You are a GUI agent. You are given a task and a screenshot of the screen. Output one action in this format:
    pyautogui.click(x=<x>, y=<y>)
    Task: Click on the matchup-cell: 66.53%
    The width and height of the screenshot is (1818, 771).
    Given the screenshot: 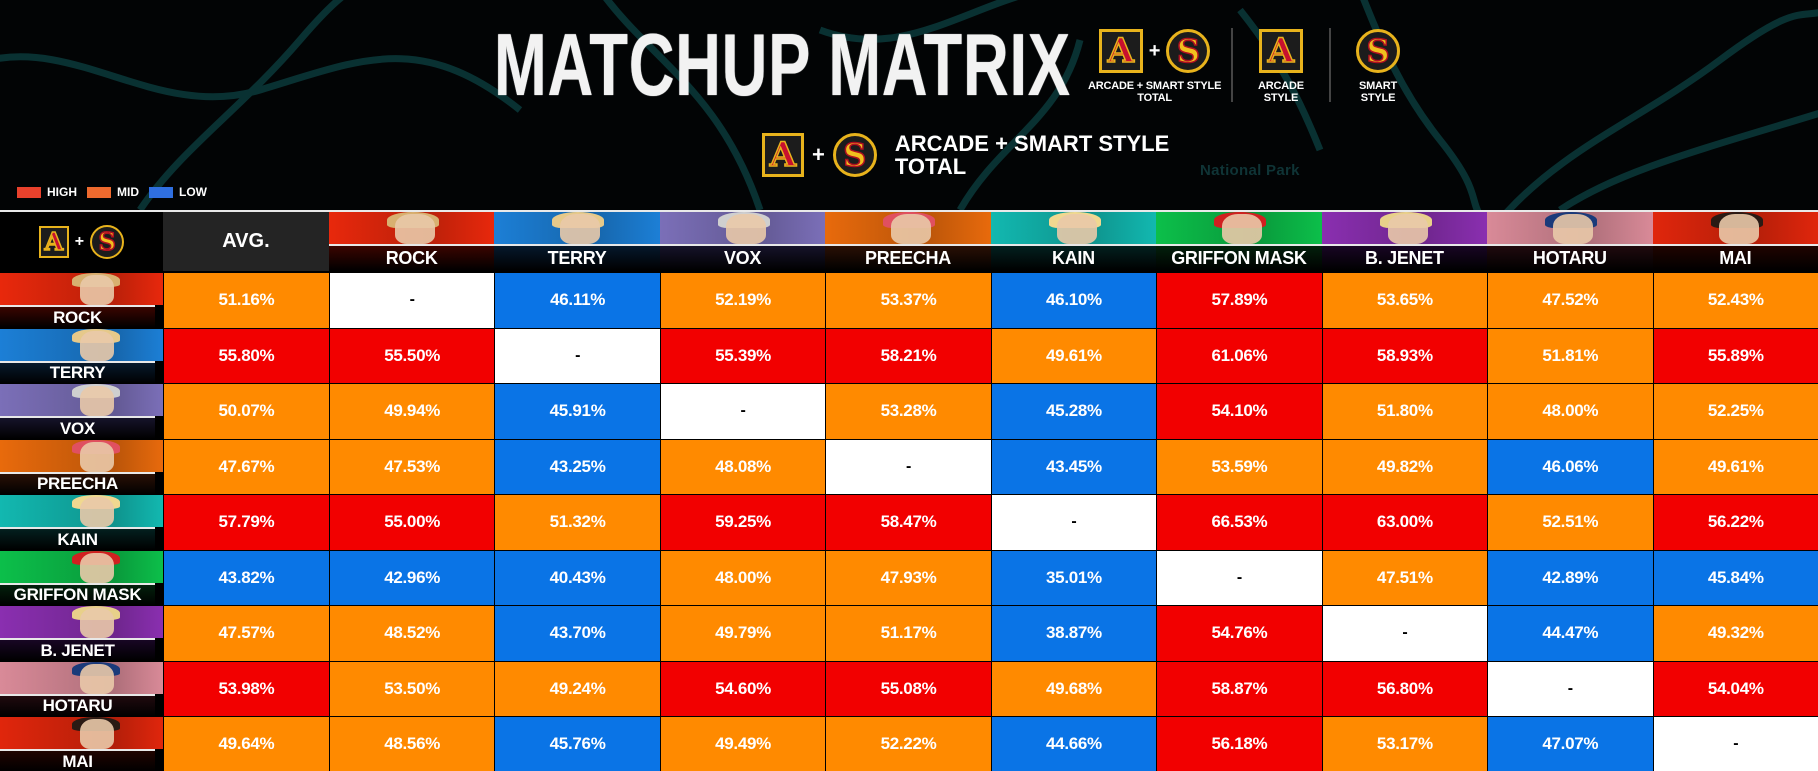 What is the action you would take?
    pyautogui.click(x=1239, y=523)
    